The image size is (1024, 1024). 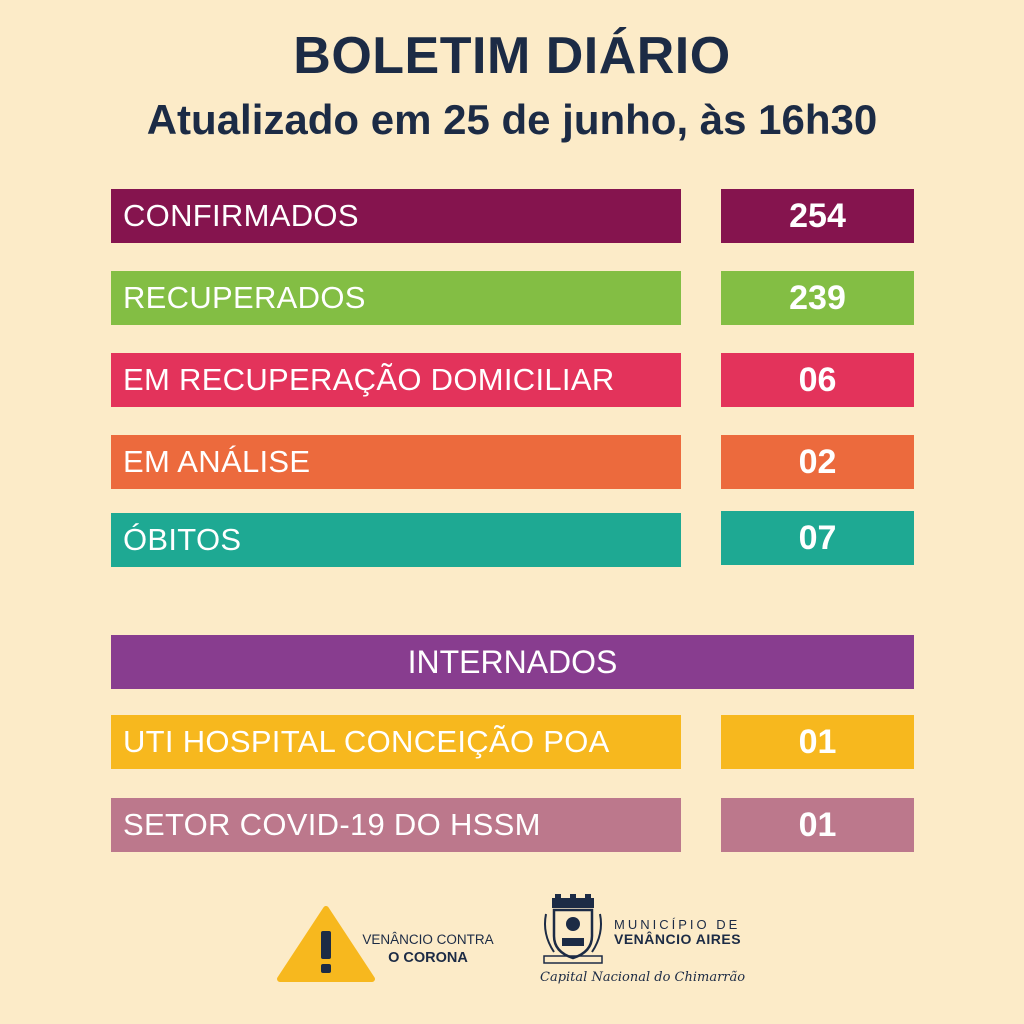 What do you see at coordinates (396, 298) in the screenshot?
I see `stat-label-recuperados: RECUPERADOS` at bounding box center [396, 298].